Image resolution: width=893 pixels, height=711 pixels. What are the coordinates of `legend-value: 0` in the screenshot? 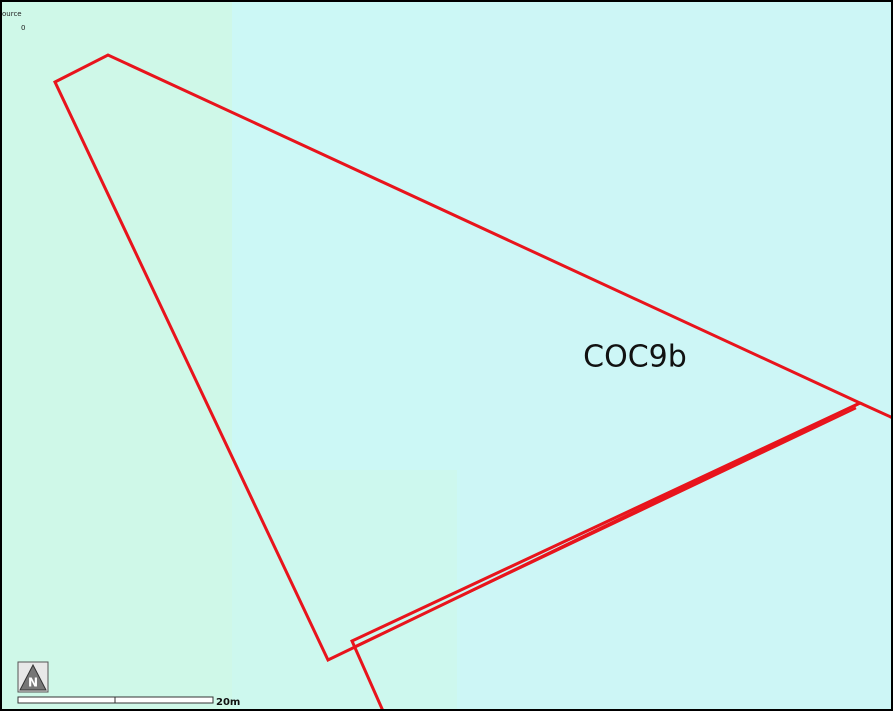 It's located at (23, 28).